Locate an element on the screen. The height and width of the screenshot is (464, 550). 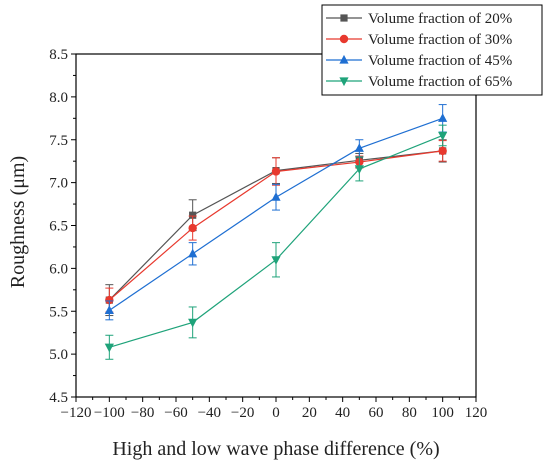
x-tick-label: 0 is located at coordinates (276, 413).